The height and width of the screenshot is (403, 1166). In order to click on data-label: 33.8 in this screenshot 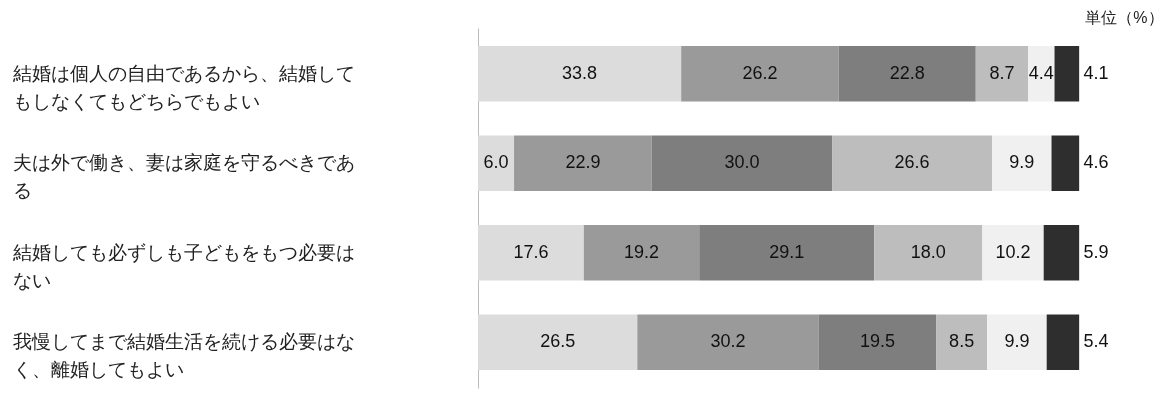, I will do `click(580, 72)`.